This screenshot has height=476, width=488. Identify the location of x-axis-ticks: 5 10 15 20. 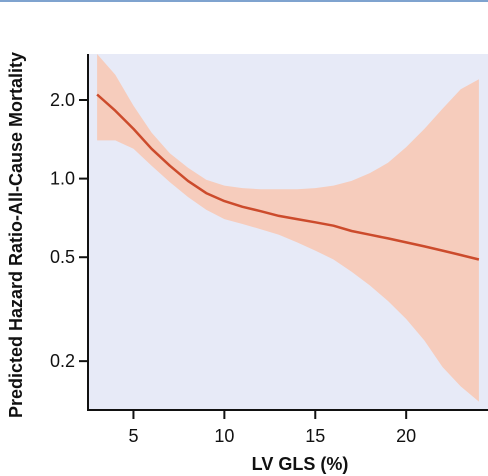
(272, 428).